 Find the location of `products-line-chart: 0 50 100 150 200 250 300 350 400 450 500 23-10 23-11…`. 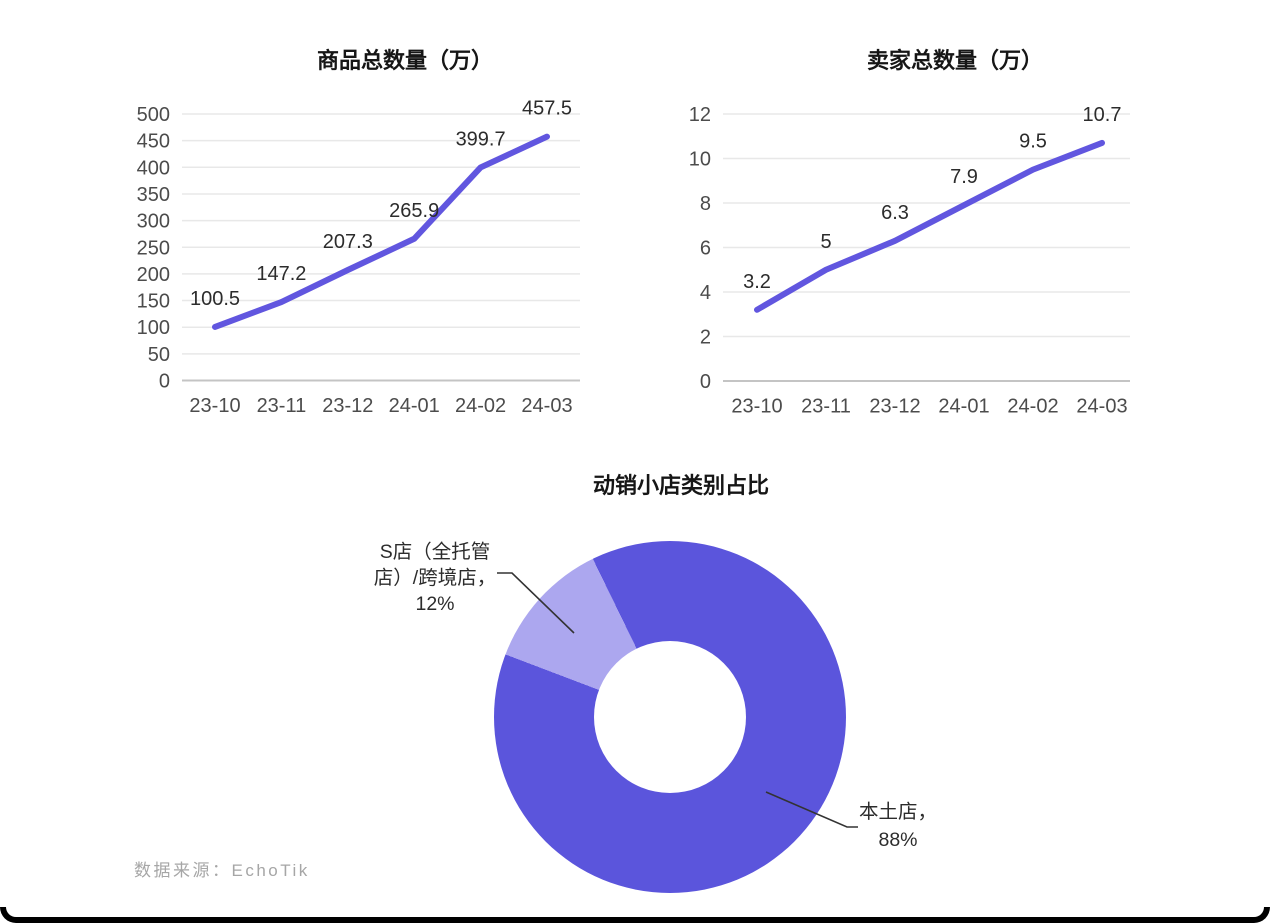

products-line-chart: 0 50 100 150 200 250 300 350 400 450 500 23-10 23-11… is located at coordinates (358, 257).